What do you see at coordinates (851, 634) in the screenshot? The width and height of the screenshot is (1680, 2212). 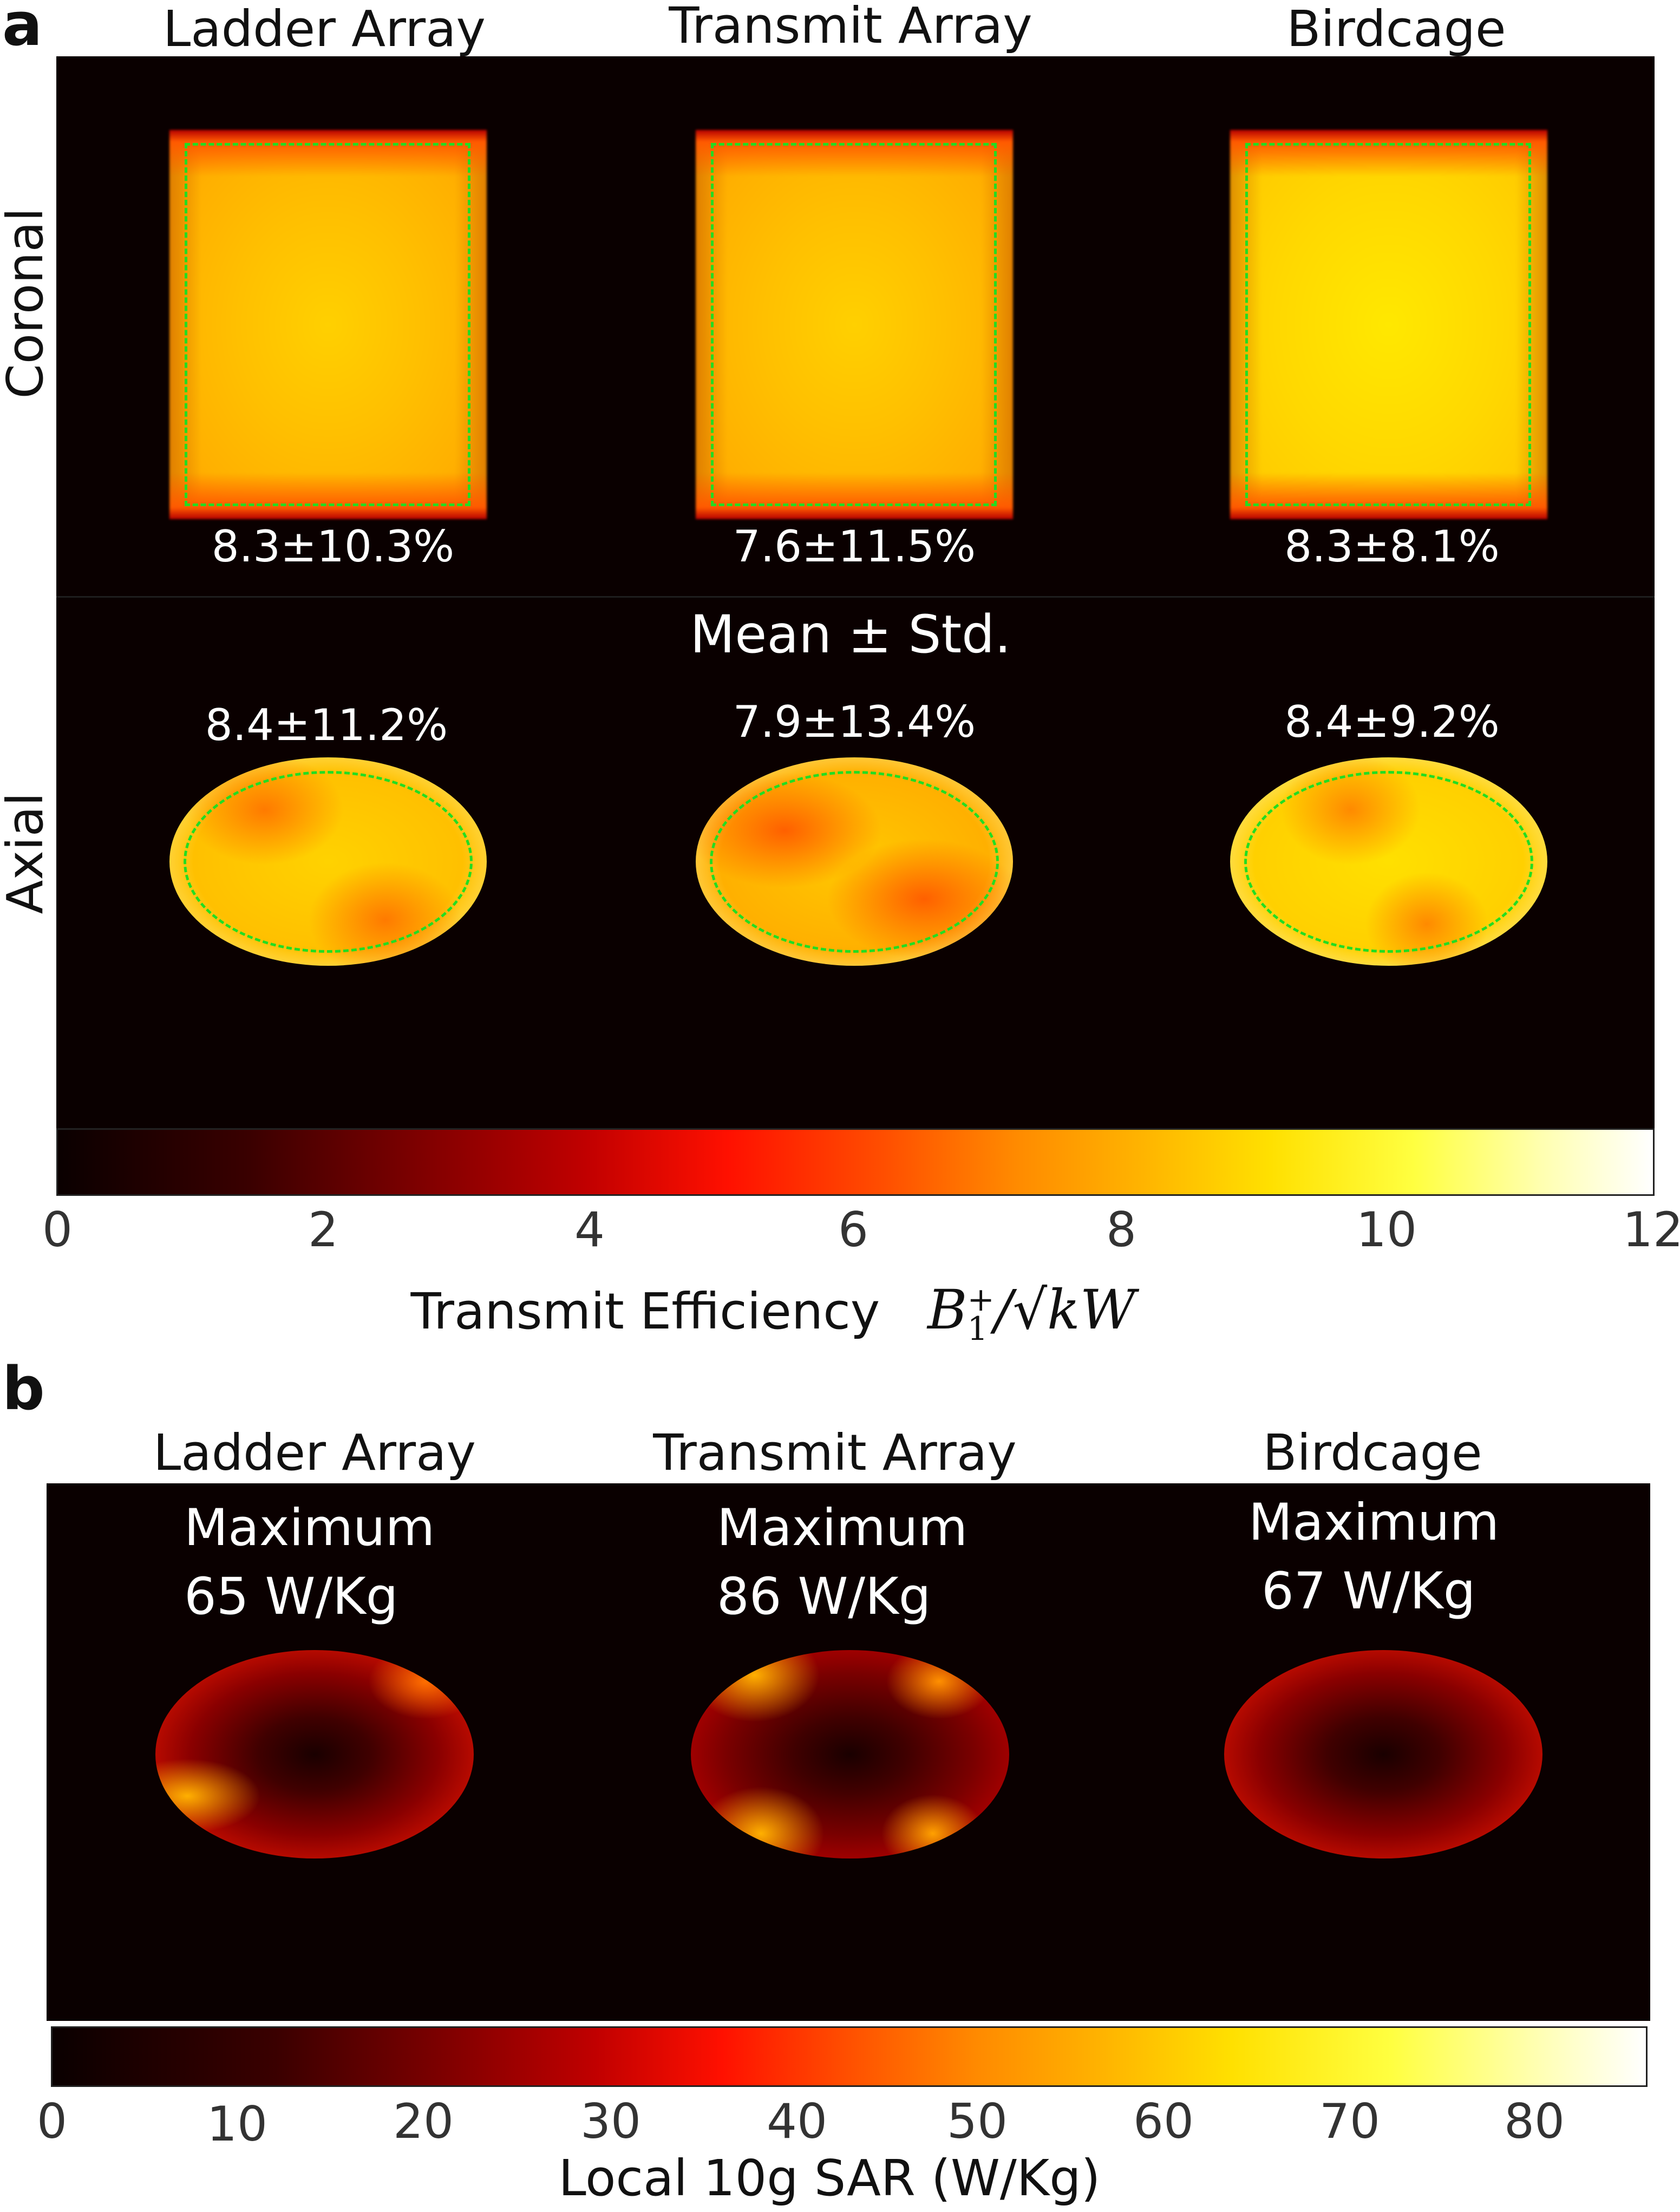 I see `mean-std-note: Mean ± Std.` at bounding box center [851, 634].